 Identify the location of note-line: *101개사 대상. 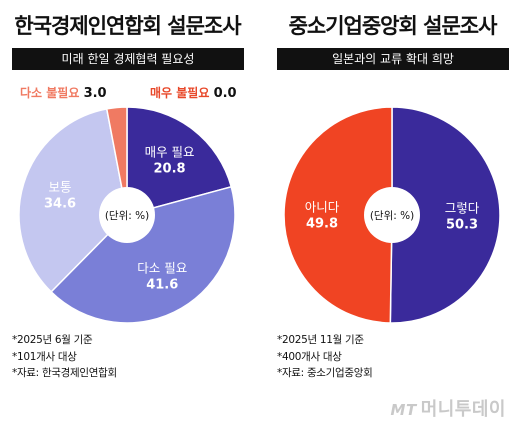
(44, 356).